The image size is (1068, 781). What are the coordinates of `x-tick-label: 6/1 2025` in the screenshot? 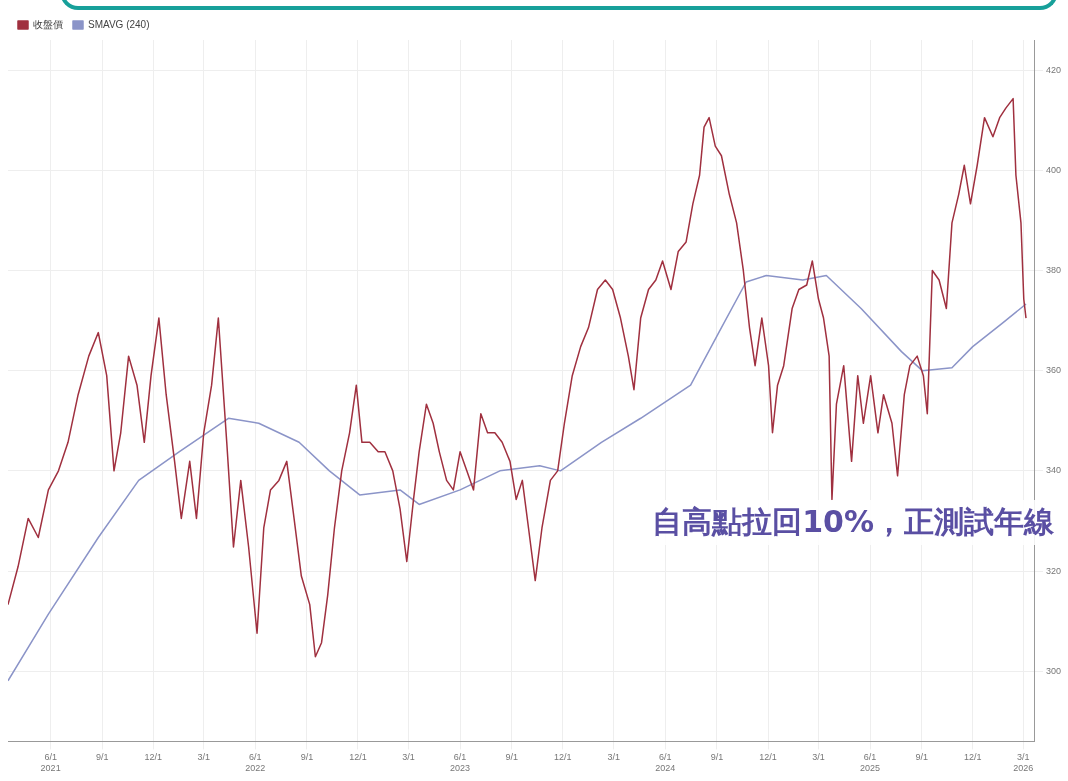 It's located at (870, 763).